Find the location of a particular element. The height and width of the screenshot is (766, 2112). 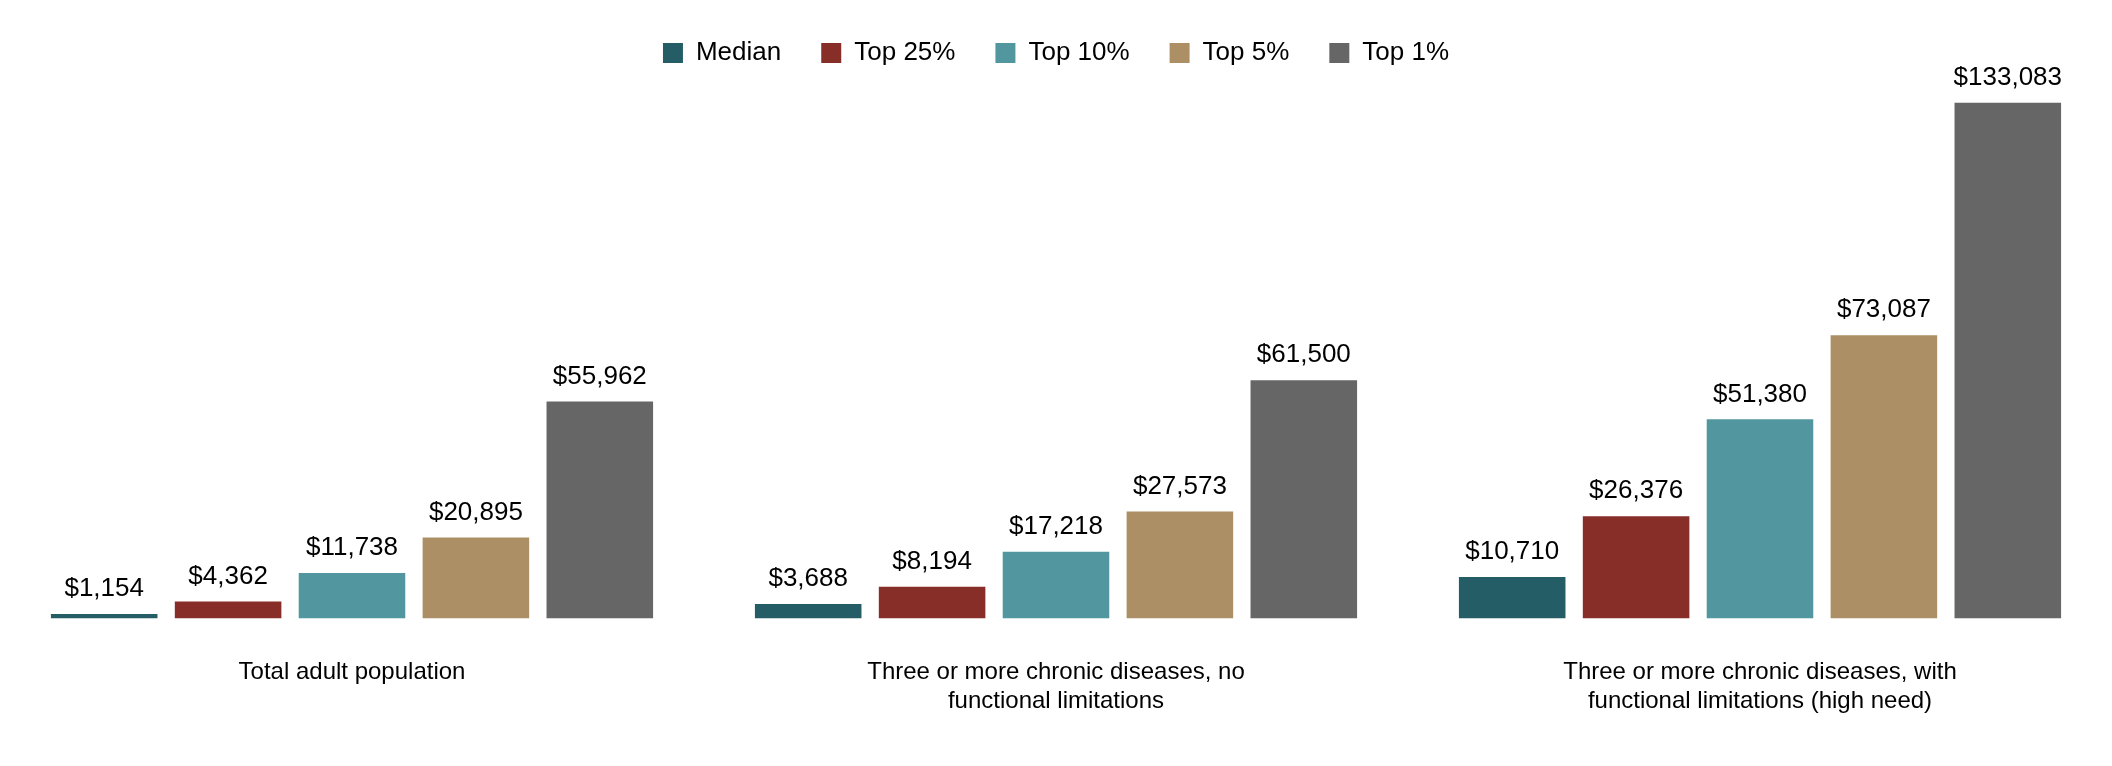

legend-label: Top 25% is located at coordinates (905, 51).